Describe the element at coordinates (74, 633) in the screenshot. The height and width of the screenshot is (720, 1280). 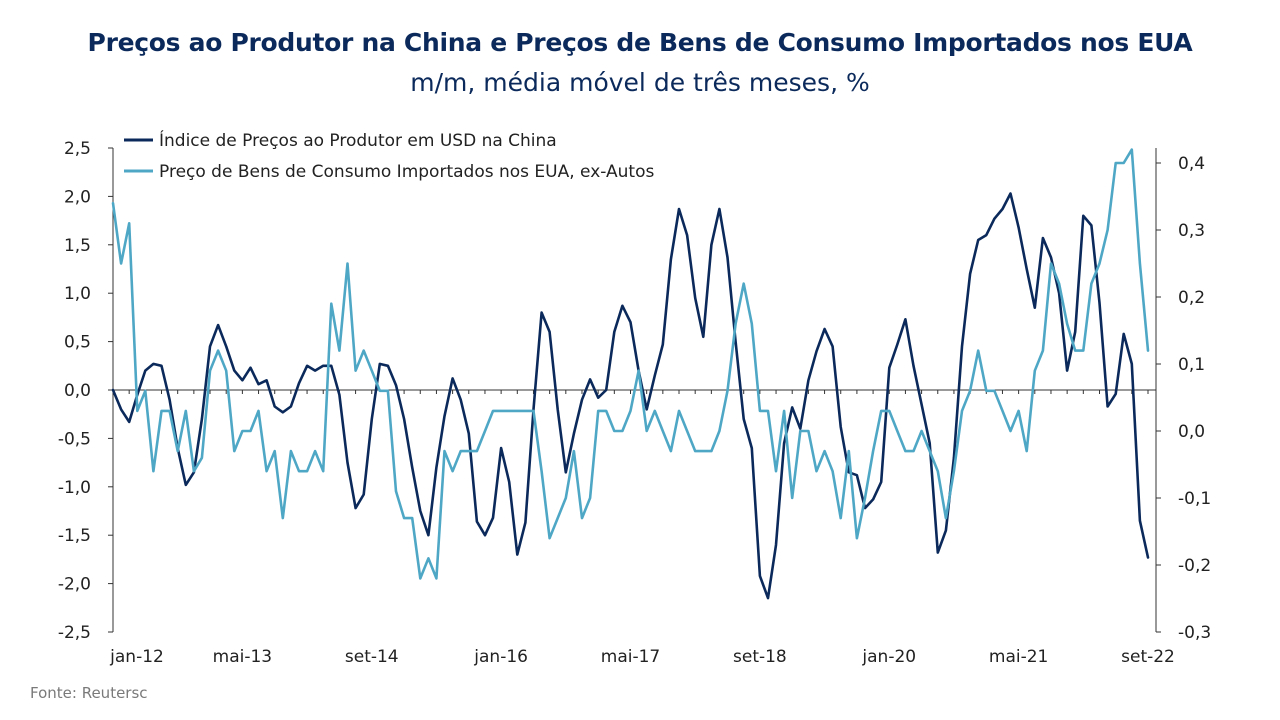
I see `left-tick-label: -2,5` at that location.